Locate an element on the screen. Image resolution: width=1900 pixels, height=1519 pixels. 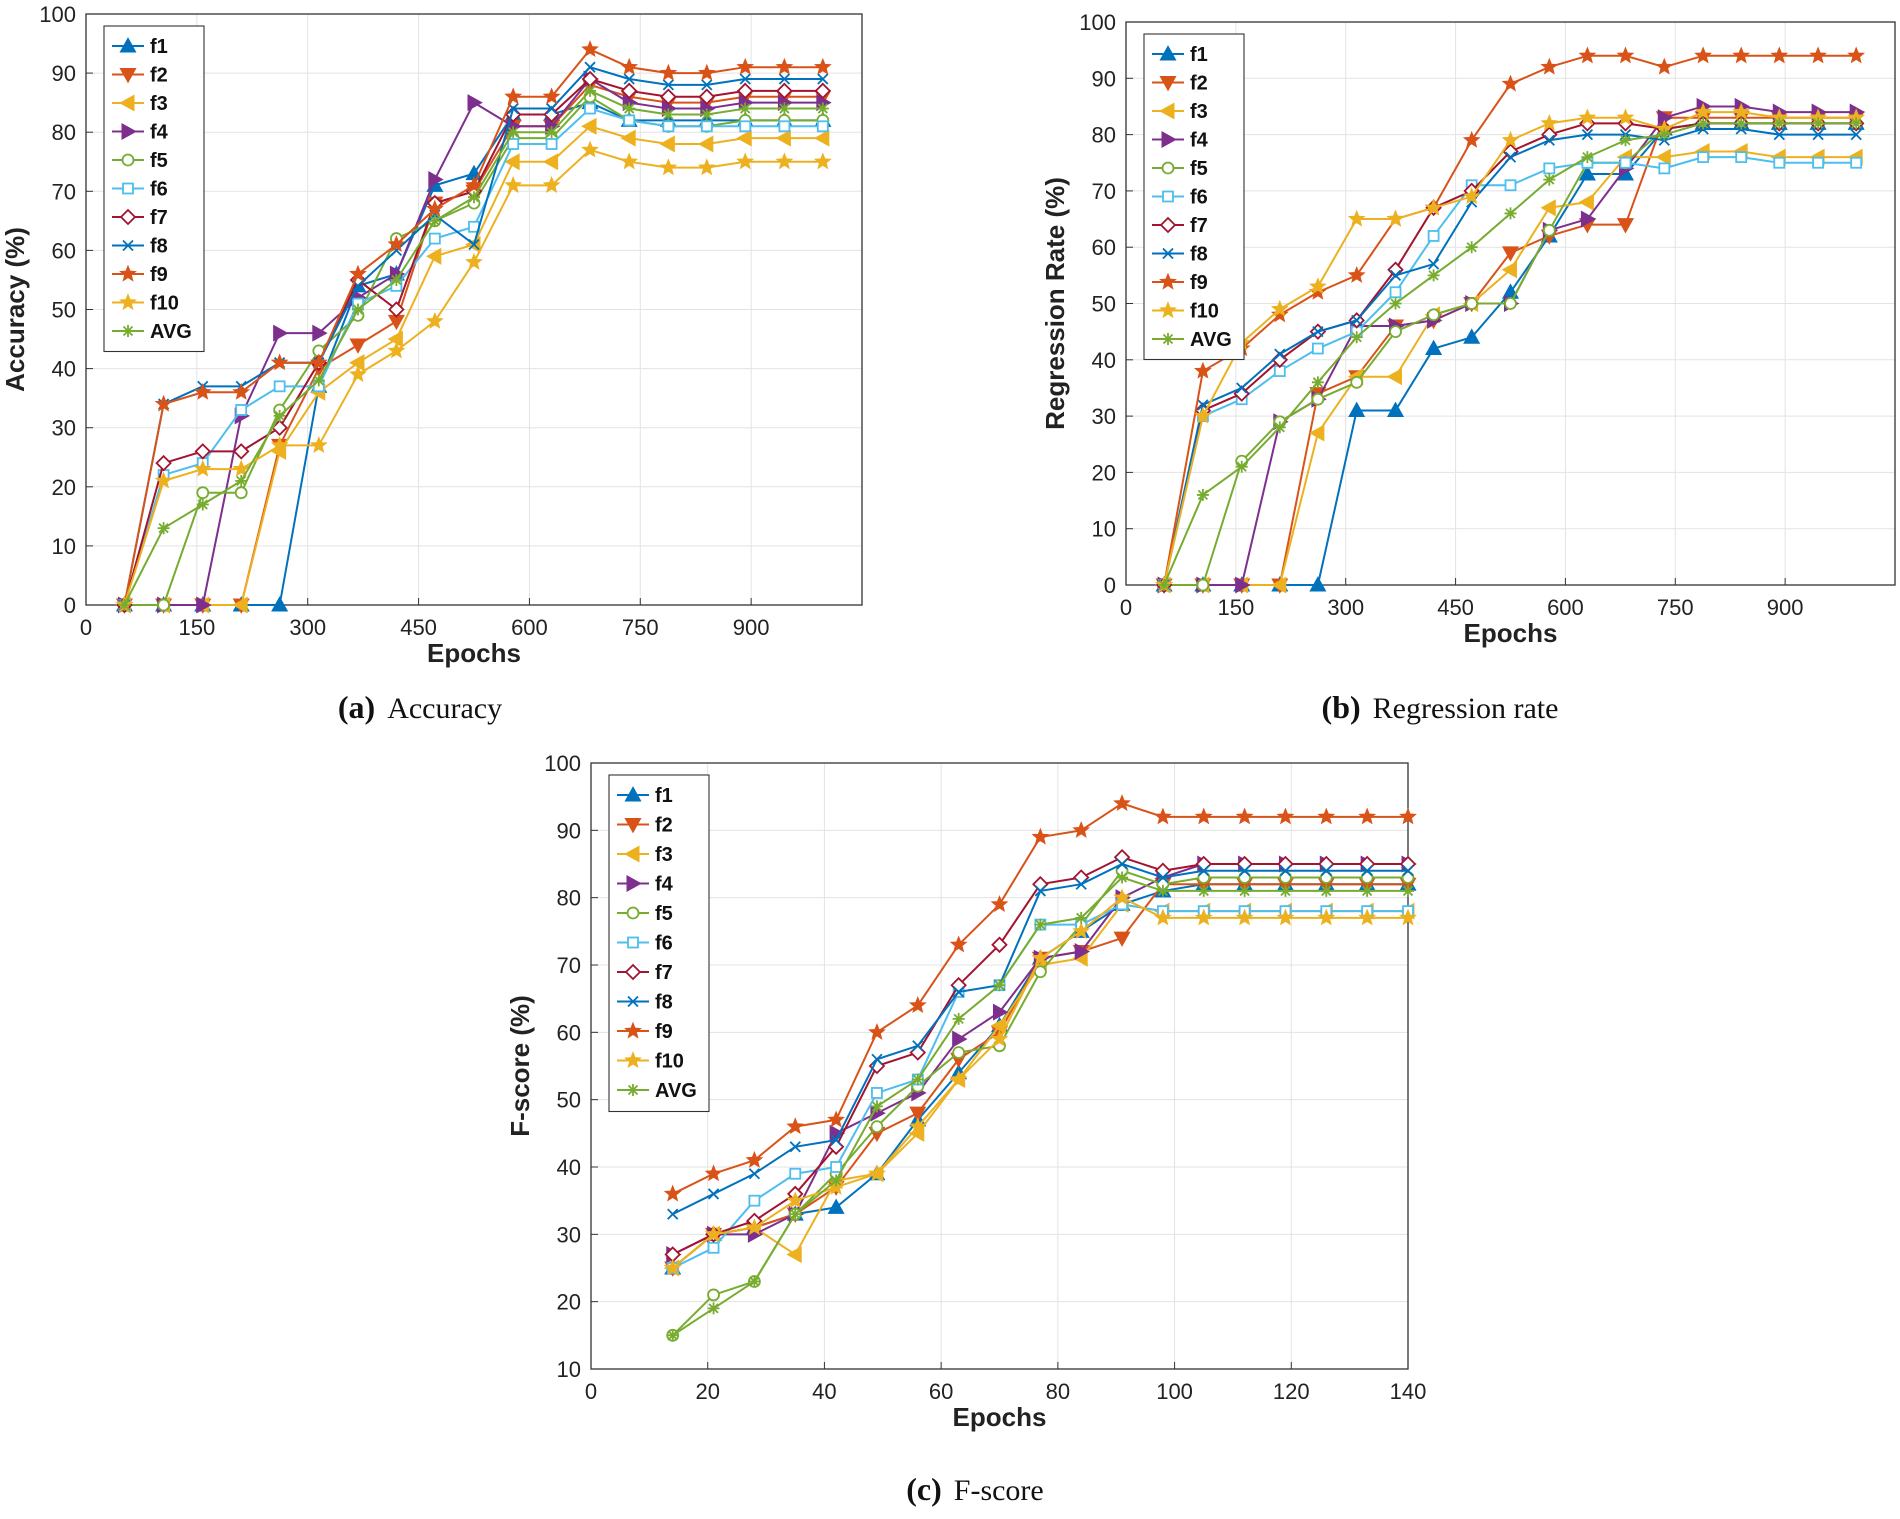
caption-text: Regression rate is located at coordinates (1466, 708).